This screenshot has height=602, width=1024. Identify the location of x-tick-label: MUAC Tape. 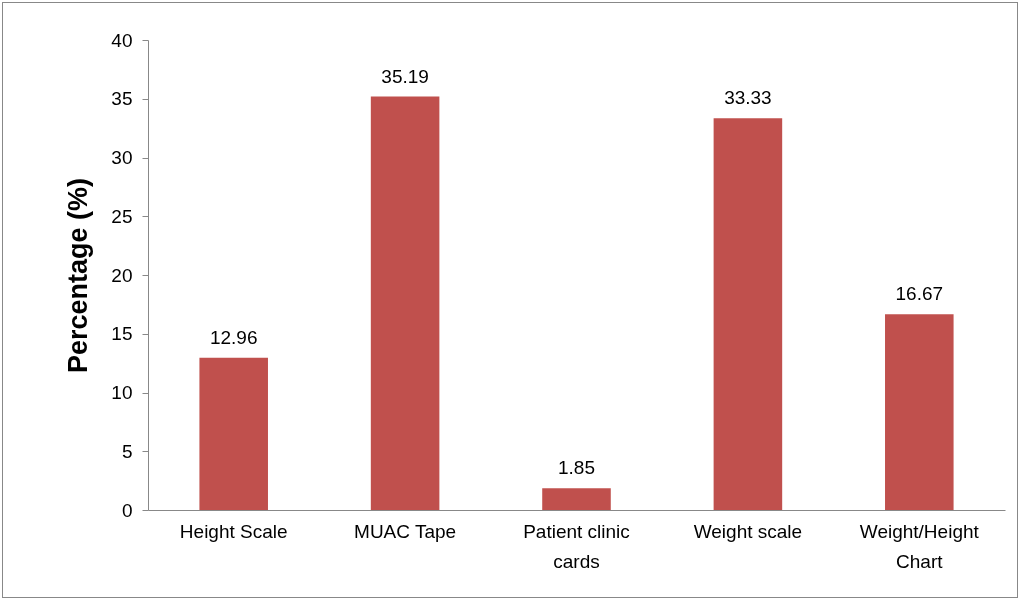
(405, 531).